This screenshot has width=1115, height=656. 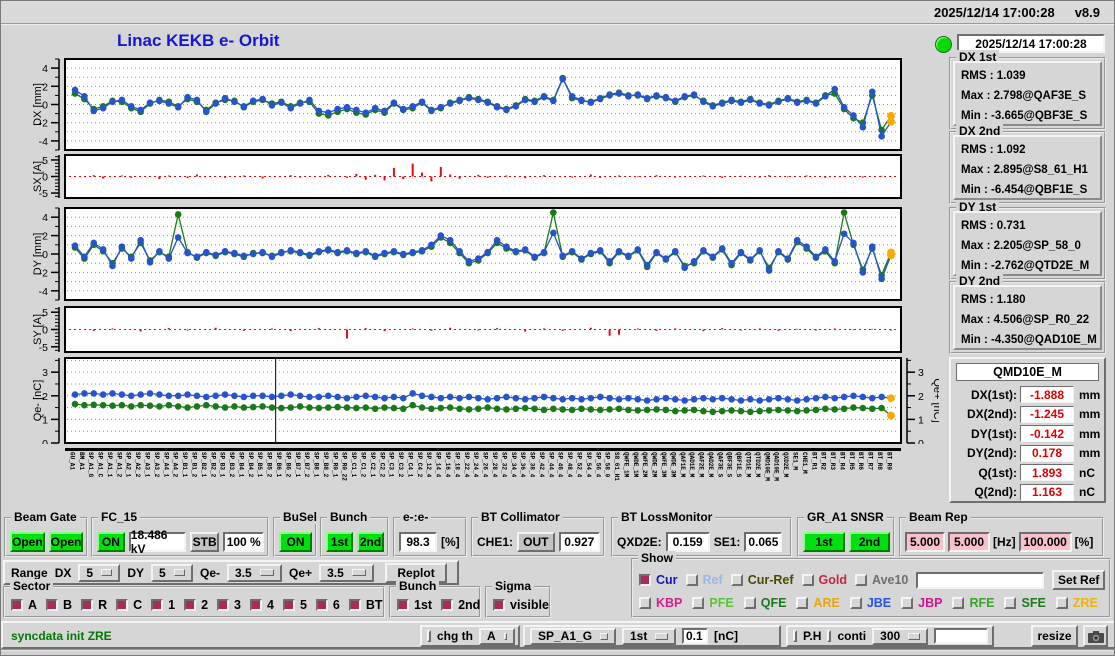 I want to click on monitor-row-value: 0.178, so click(x=1047, y=453).